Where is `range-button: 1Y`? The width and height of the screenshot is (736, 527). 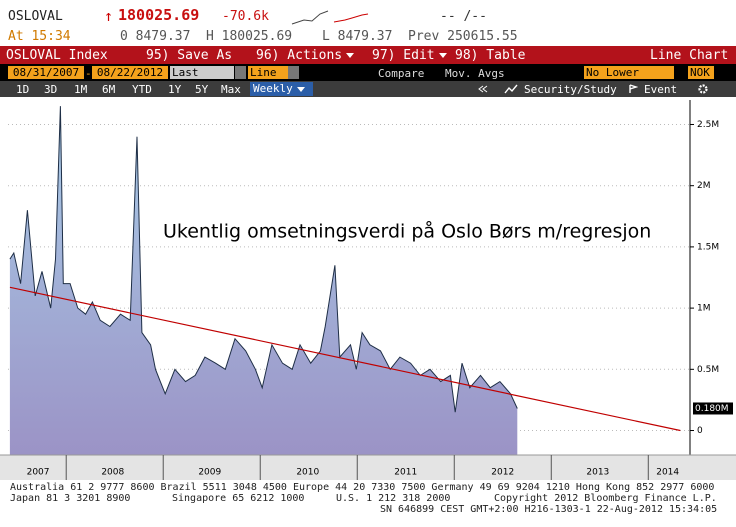 range-button: 1Y is located at coordinates (175, 89).